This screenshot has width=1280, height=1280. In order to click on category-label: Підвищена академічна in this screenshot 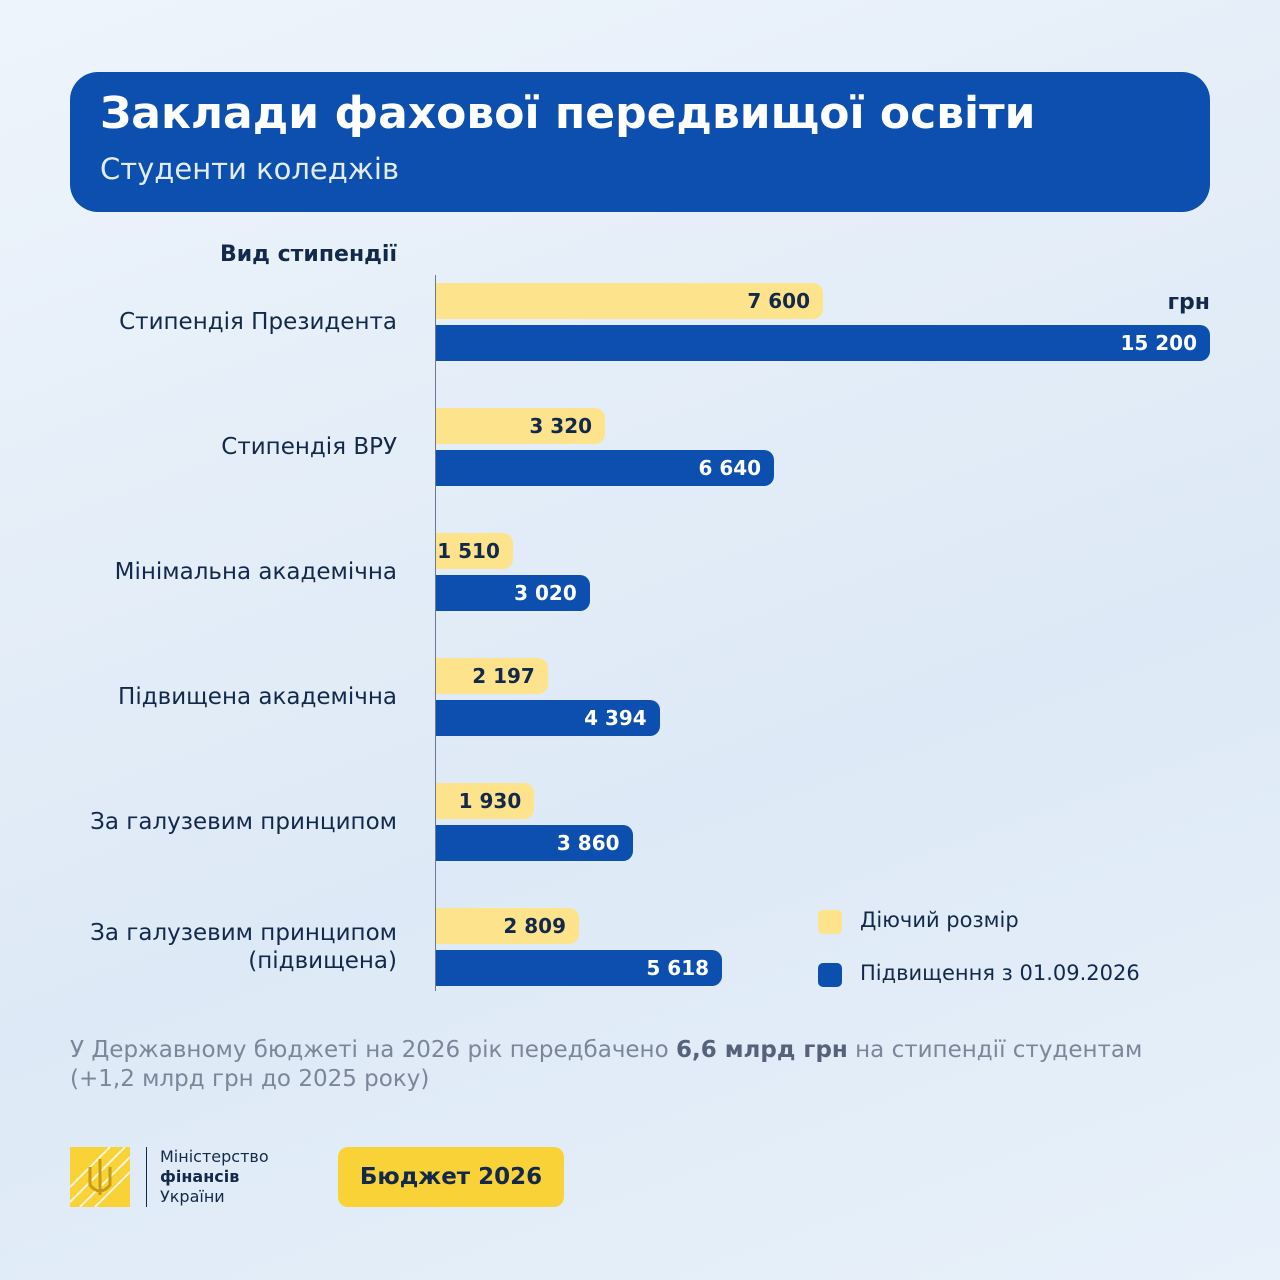, I will do `click(257, 697)`.